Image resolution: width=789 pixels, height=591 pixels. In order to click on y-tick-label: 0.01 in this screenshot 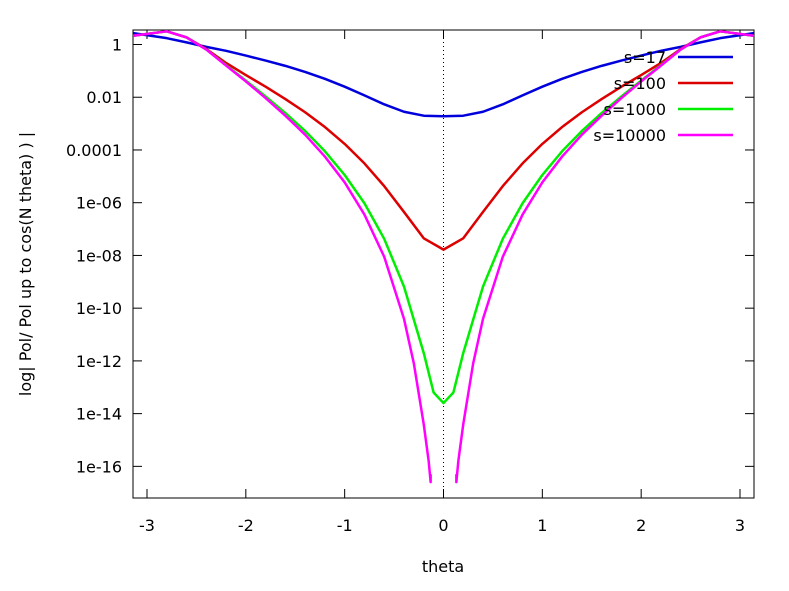, I will do `click(104, 97)`.